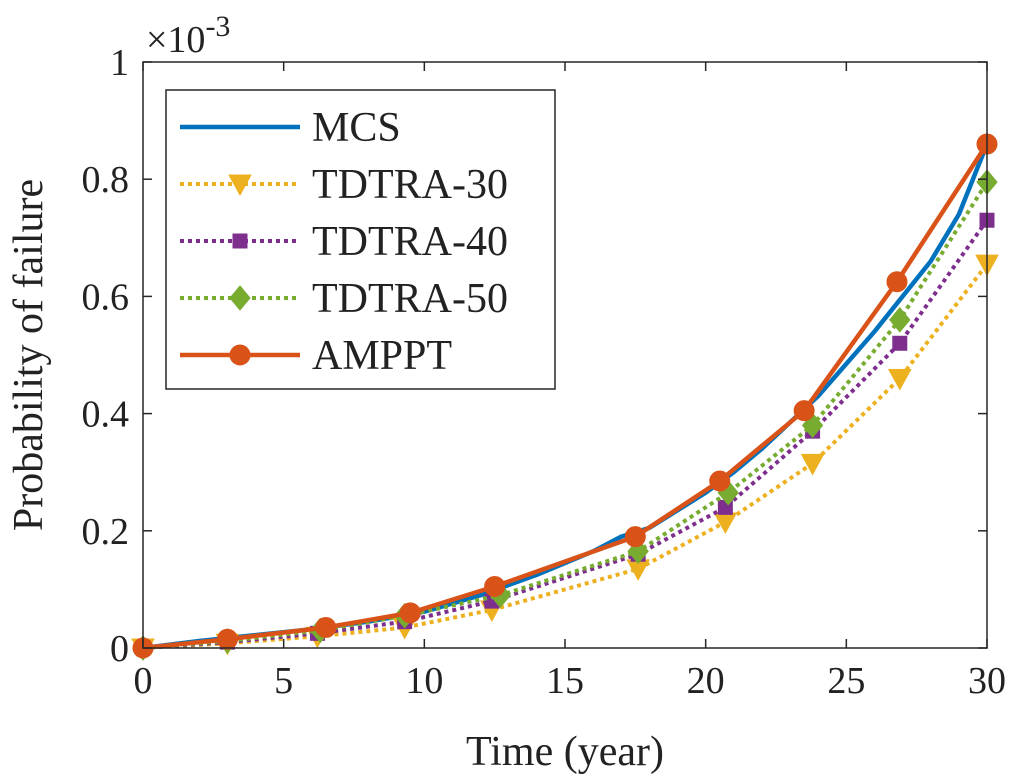 The width and height of the screenshot is (1017, 779). I want to click on y-multiplier-label: ×10⁻³, so click(188, 35).